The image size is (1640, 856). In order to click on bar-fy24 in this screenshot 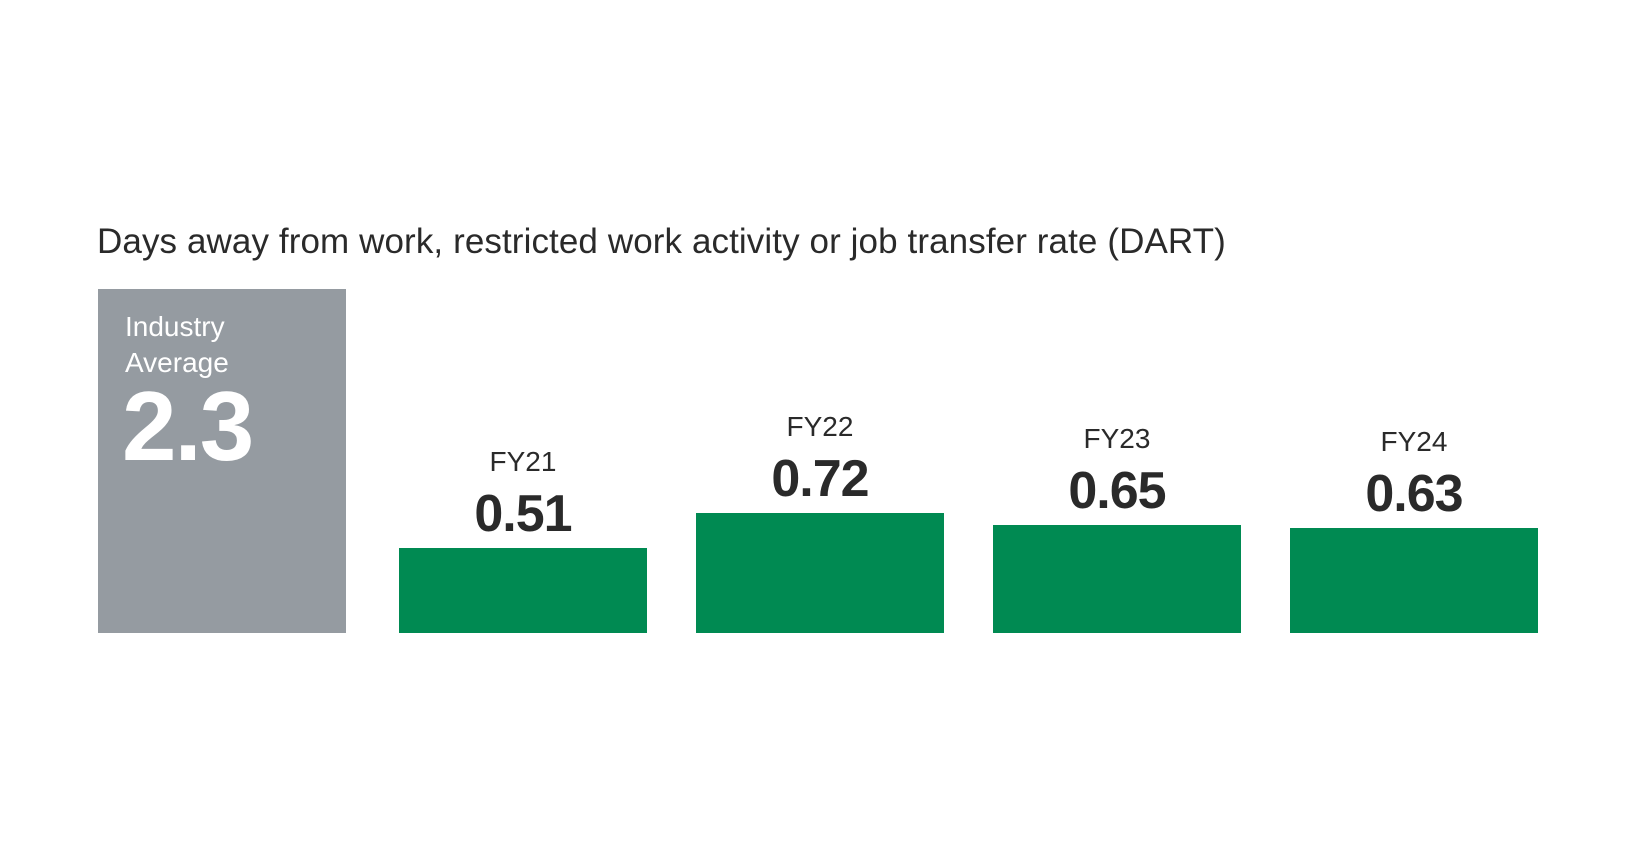, I will do `click(1414, 580)`.